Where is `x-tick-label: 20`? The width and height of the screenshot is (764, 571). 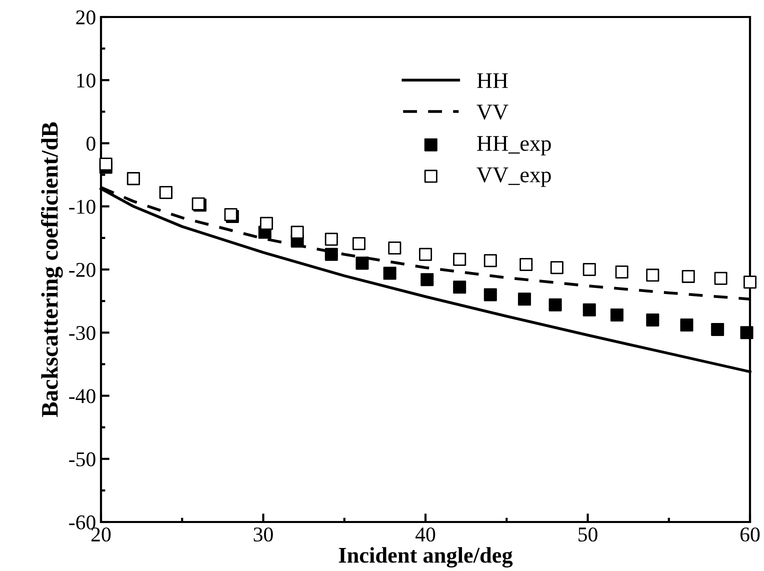 x-tick-label: 20 is located at coordinates (101, 534).